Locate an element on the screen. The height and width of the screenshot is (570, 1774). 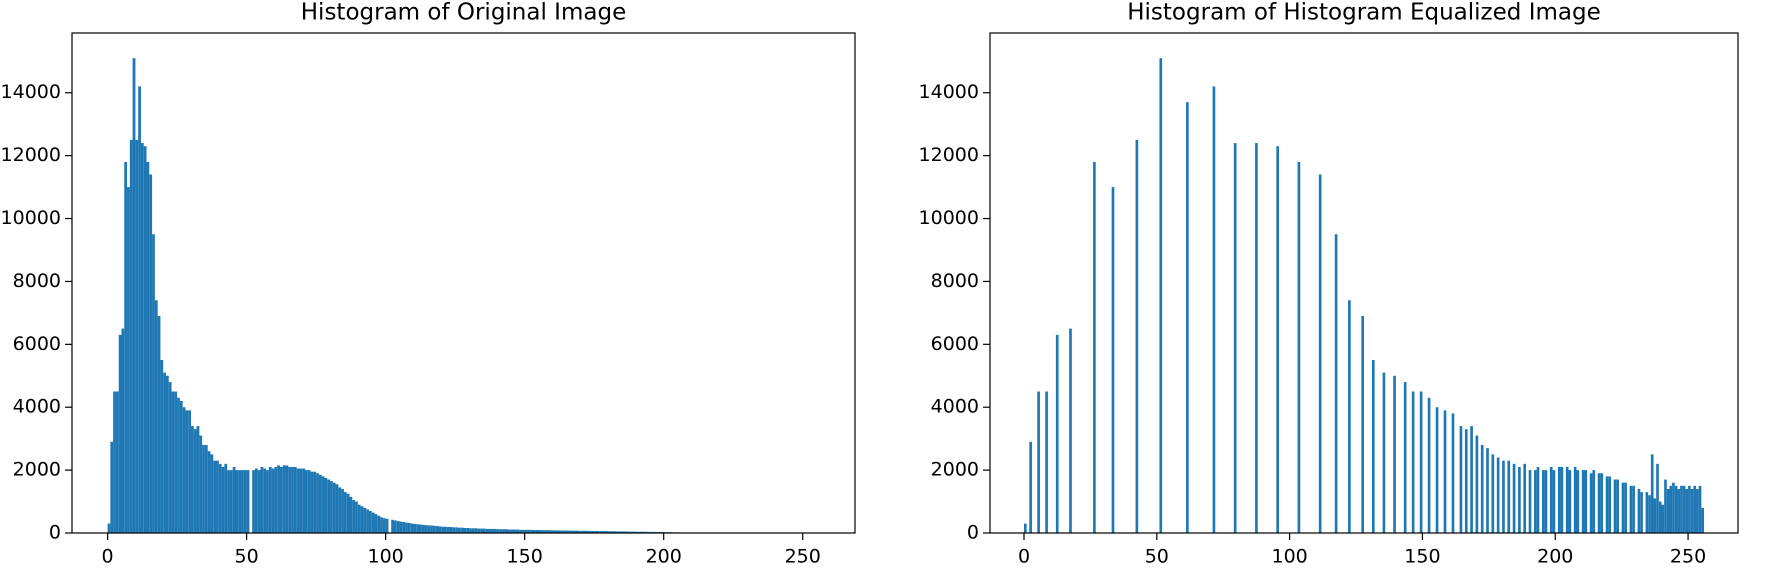
y-tick-label: 2000 is located at coordinates (37, 470).